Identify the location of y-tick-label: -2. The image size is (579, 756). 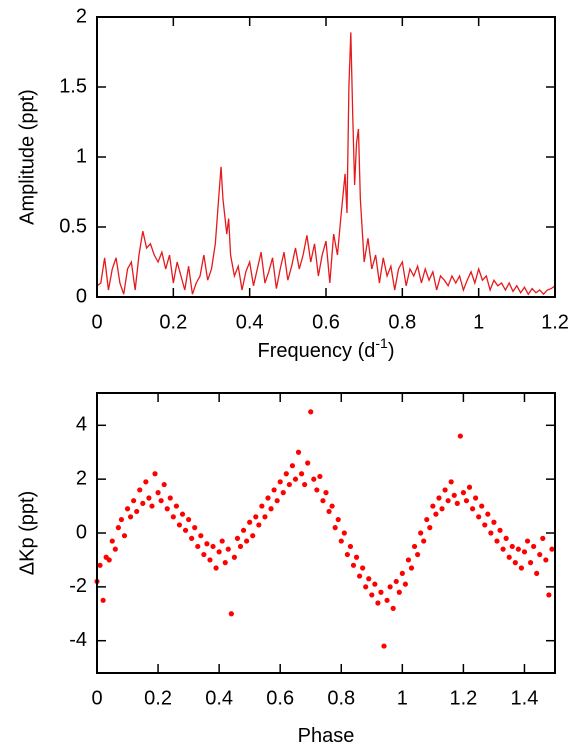
(78, 586).